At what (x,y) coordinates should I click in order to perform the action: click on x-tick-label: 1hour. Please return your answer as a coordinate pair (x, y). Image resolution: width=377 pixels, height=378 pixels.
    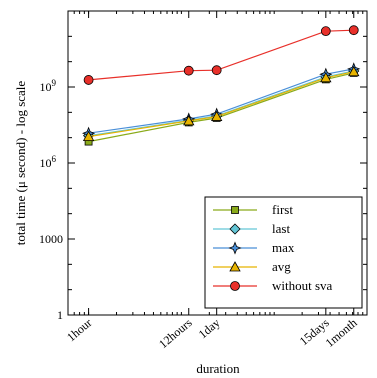
    Looking at the image, I should click on (79, 330).